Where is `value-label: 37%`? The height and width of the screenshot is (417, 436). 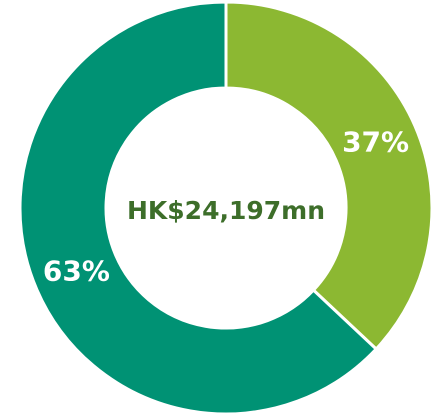 value-label: 37% is located at coordinates (375, 141).